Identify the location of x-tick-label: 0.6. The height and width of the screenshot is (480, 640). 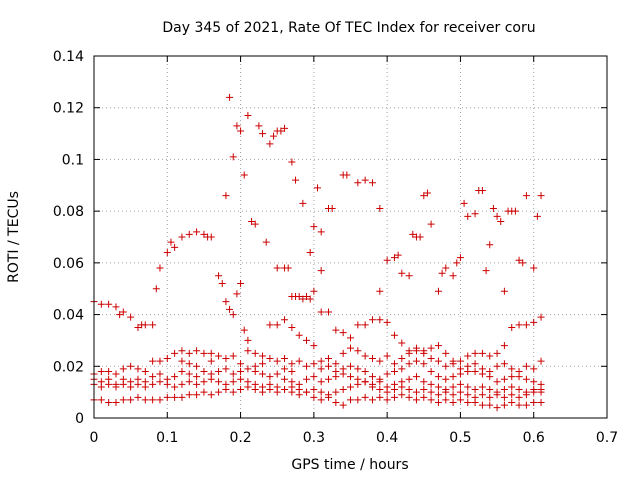
(534, 438).